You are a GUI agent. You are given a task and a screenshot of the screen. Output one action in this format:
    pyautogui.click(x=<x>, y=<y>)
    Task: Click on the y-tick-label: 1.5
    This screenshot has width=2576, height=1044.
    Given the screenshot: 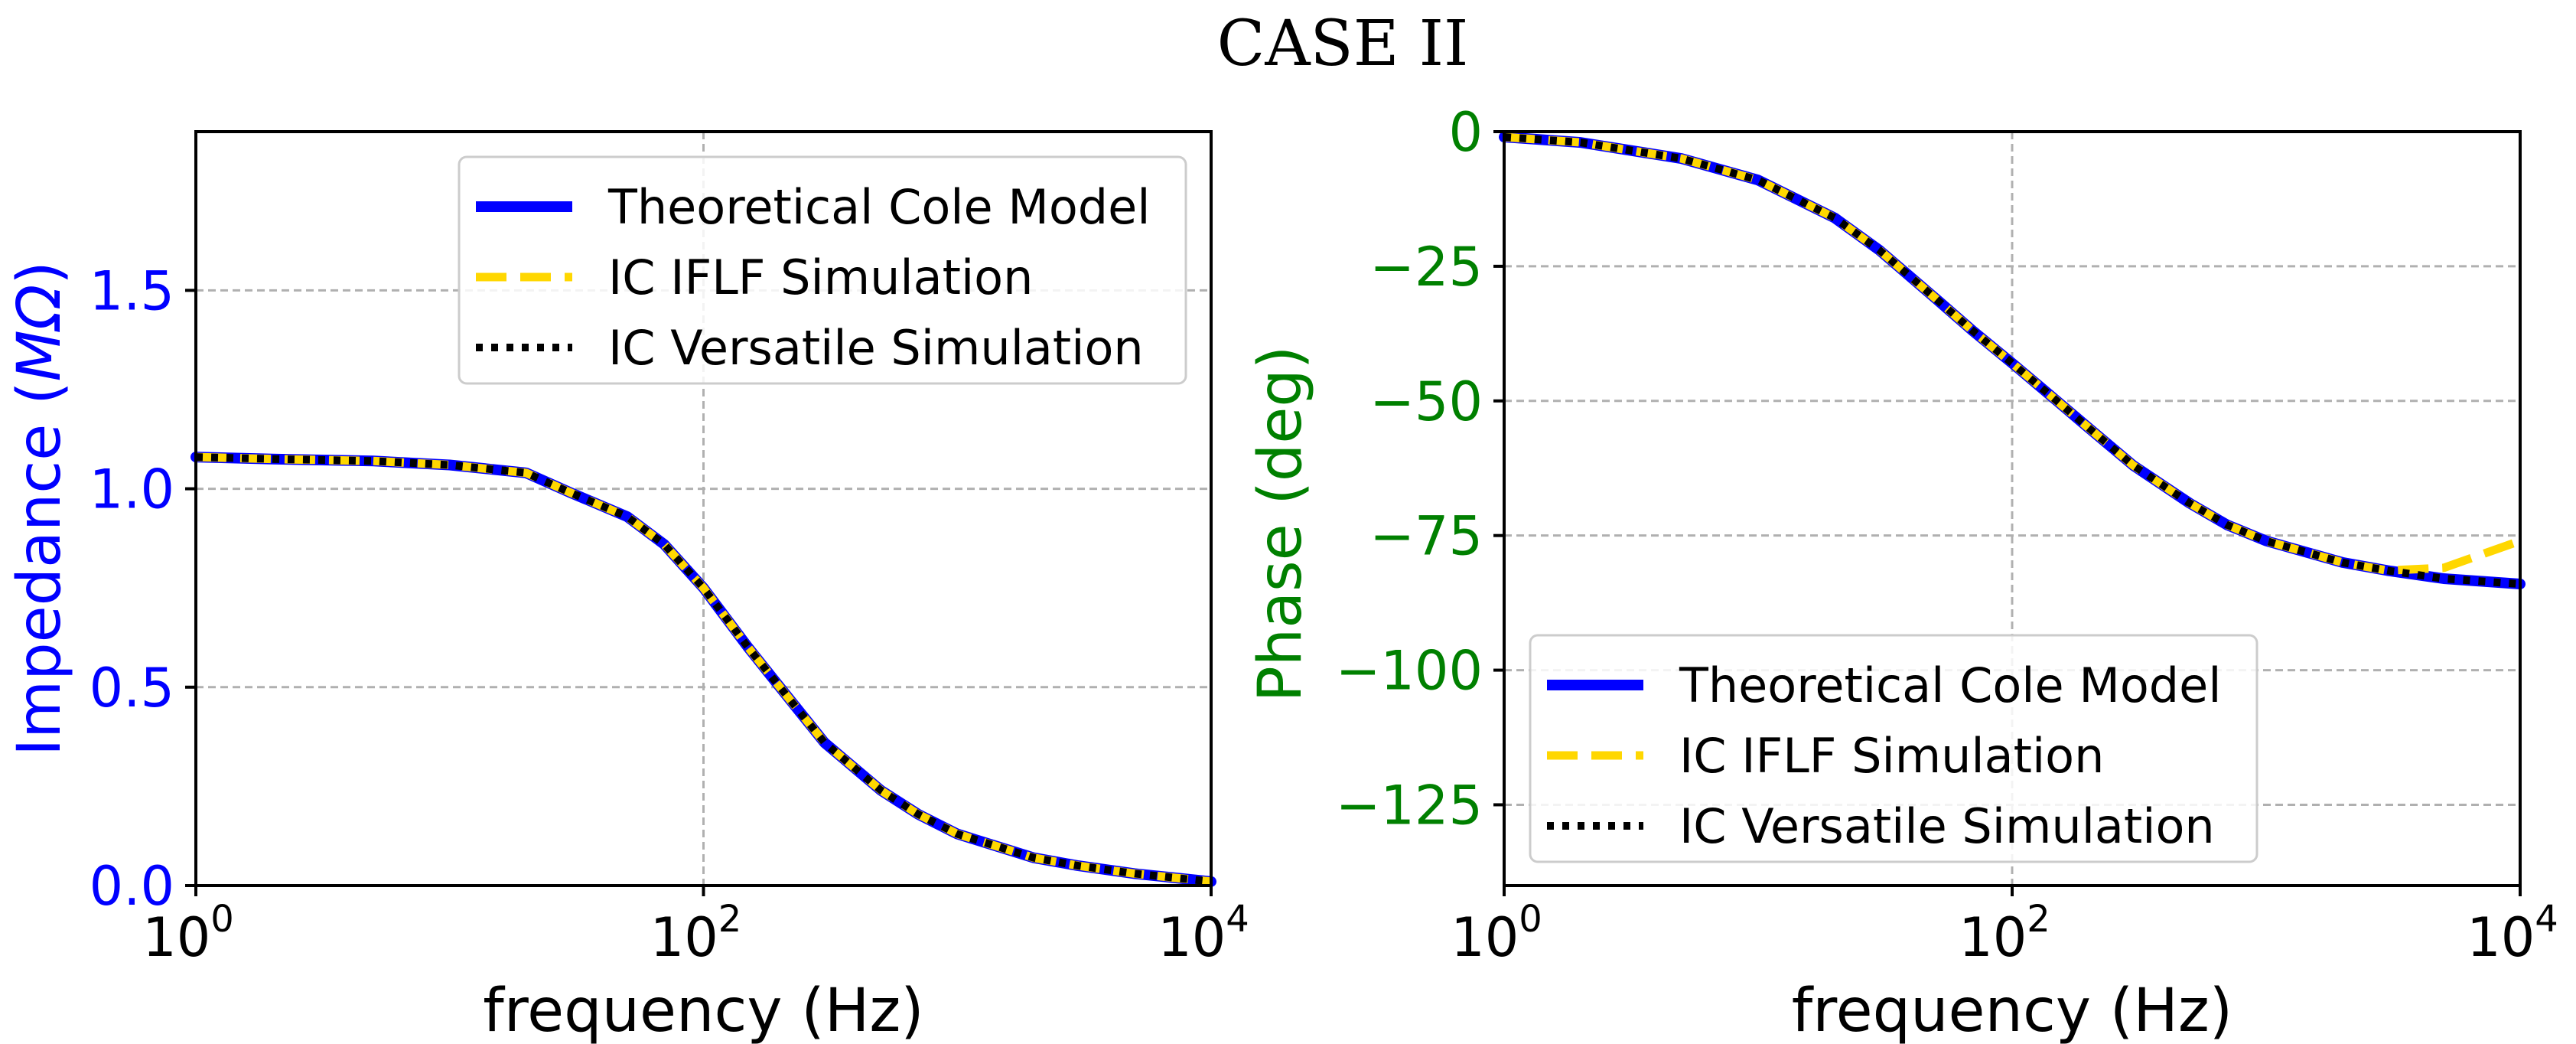 What is the action you would take?
    pyautogui.click(x=132, y=290)
    